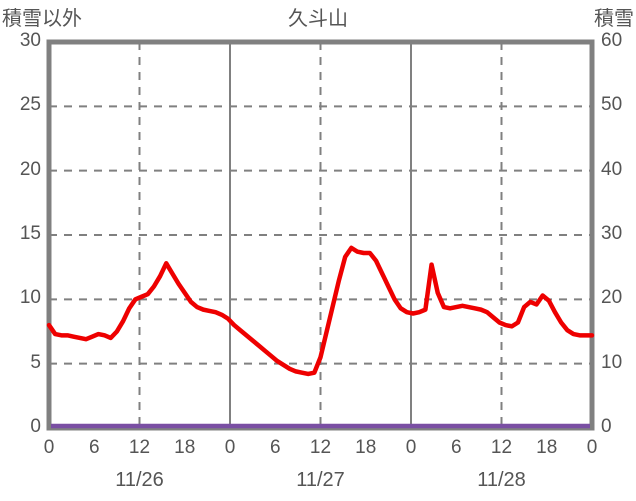 The height and width of the screenshot is (501, 636). What do you see at coordinates (35, 426) in the screenshot?
I see `left-axis-tick-label: 0` at bounding box center [35, 426].